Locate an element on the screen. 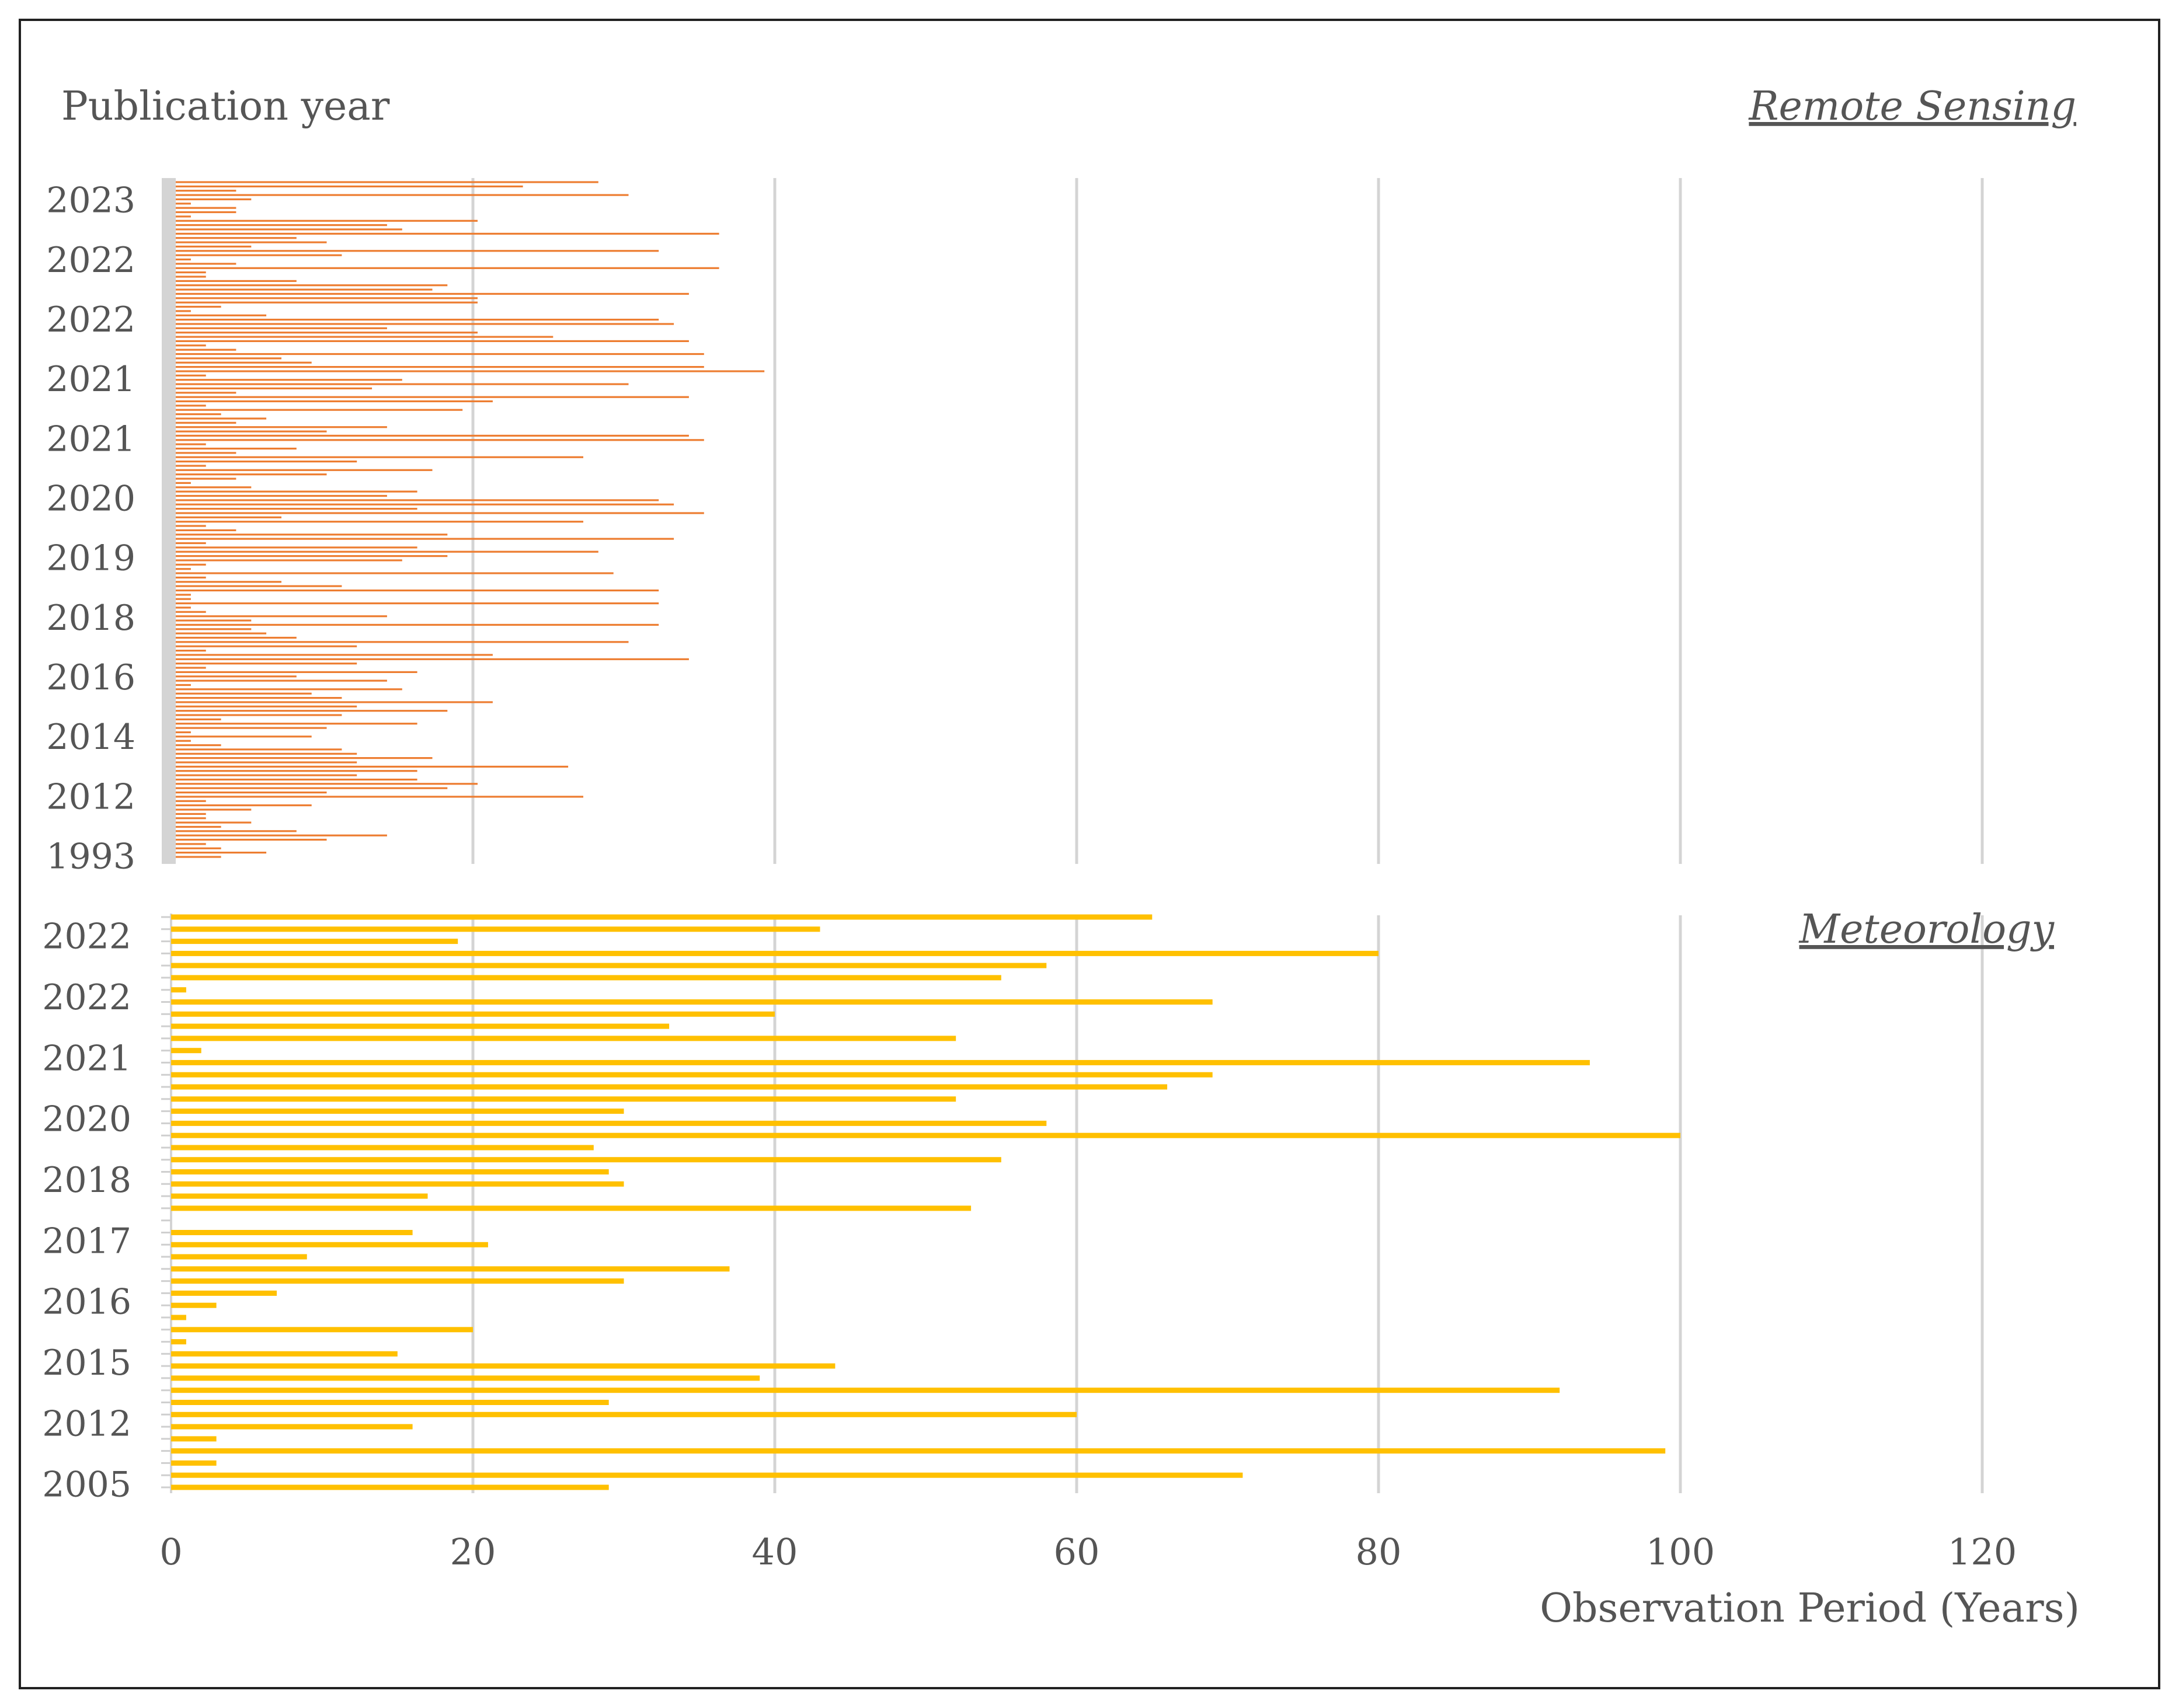 This screenshot has height=1708, width=2179. x-tick-label: 0 is located at coordinates (170, 1552).